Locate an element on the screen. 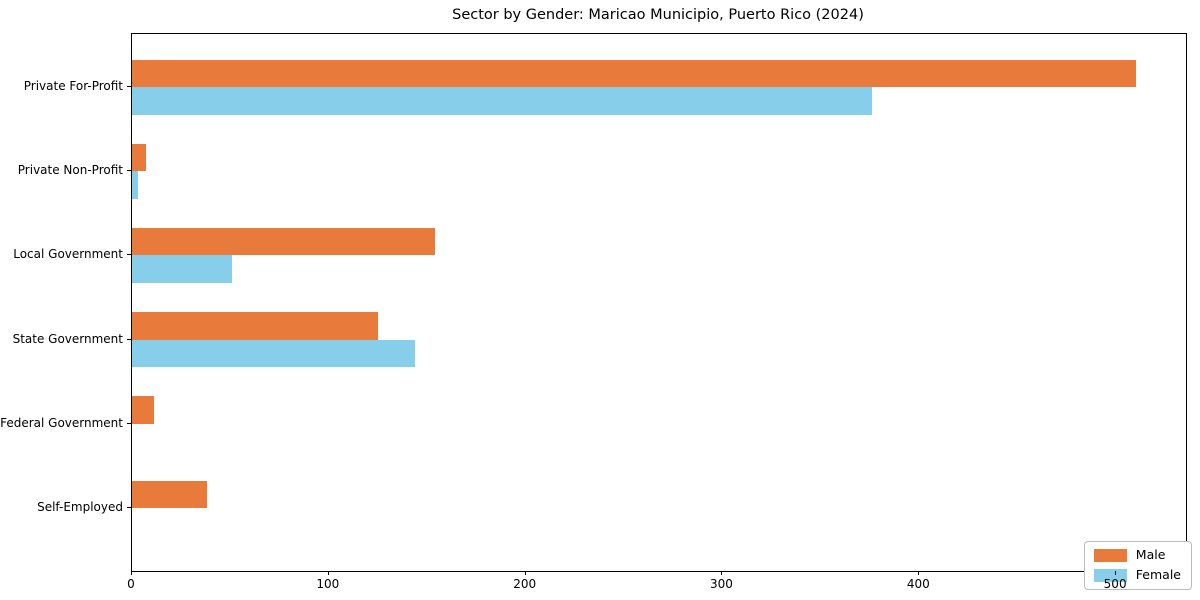 The height and width of the screenshot is (600, 1200). legend-label-female: Female is located at coordinates (1158, 575).